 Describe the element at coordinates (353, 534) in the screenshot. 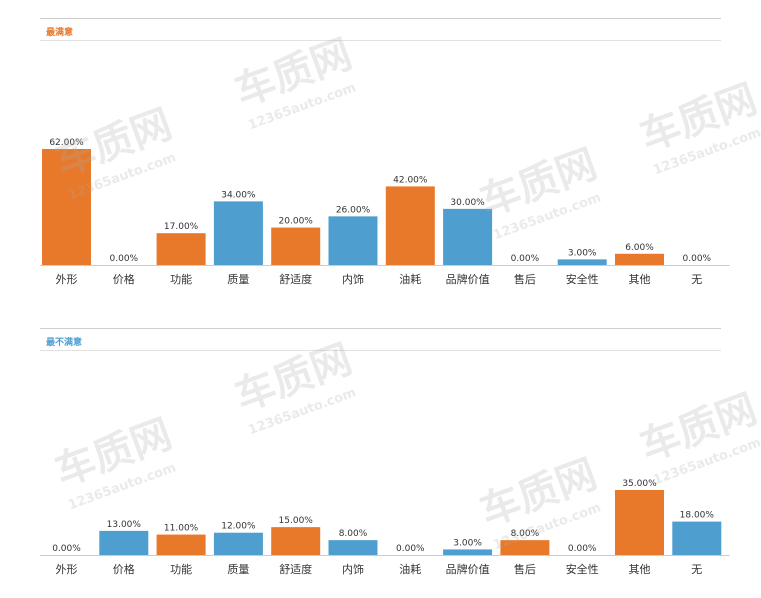

I see `value-label-5: 8.00%` at that location.